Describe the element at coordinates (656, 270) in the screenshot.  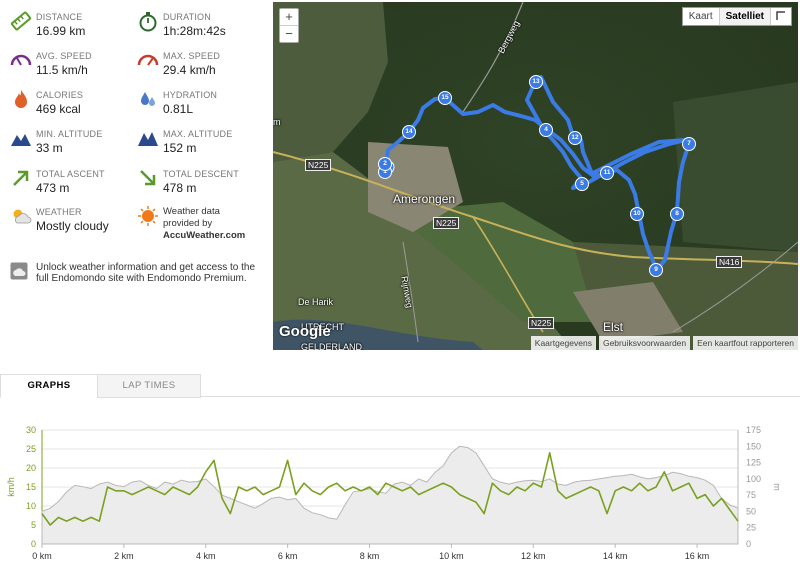
I see `lap-marker-9: 9` at that location.